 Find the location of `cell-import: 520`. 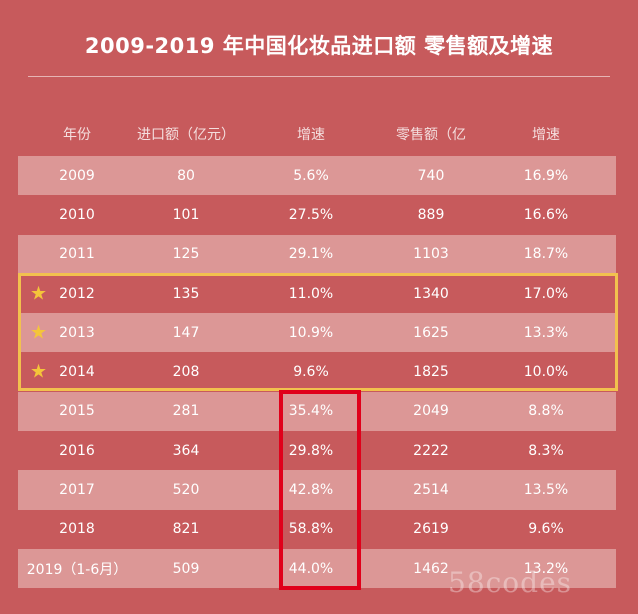

cell-import: 520 is located at coordinates (186, 490).